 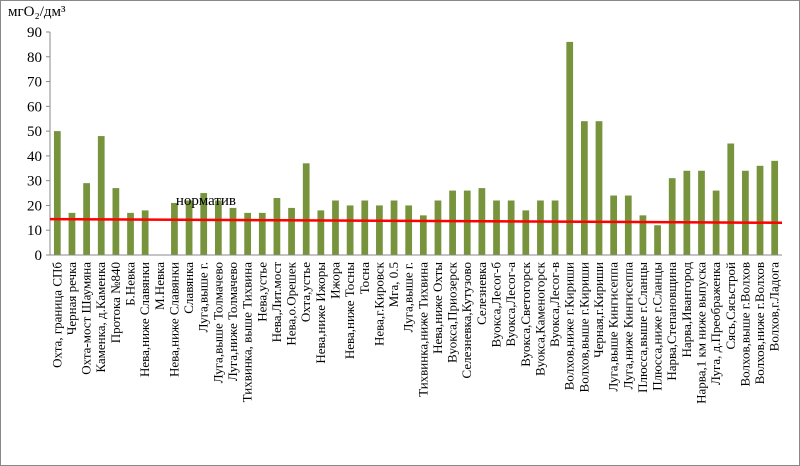 What do you see at coordinates (100, 317) in the screenshot?
I see `x-tick-label: Каменка, д.Каменка` at bounding box center [100, 317].